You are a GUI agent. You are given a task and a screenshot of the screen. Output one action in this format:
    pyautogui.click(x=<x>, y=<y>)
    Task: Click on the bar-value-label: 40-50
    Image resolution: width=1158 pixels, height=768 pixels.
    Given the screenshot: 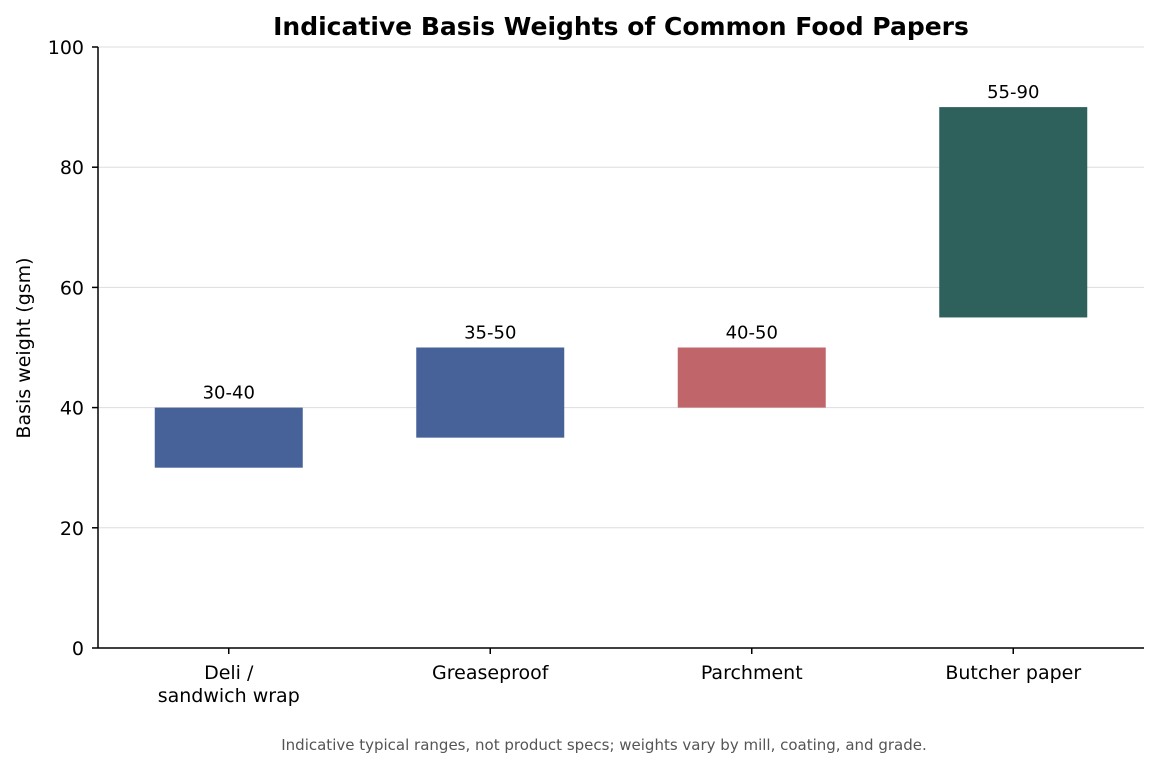 What is the action you would take?
    pyautogui.click(x=752, y=333)
    